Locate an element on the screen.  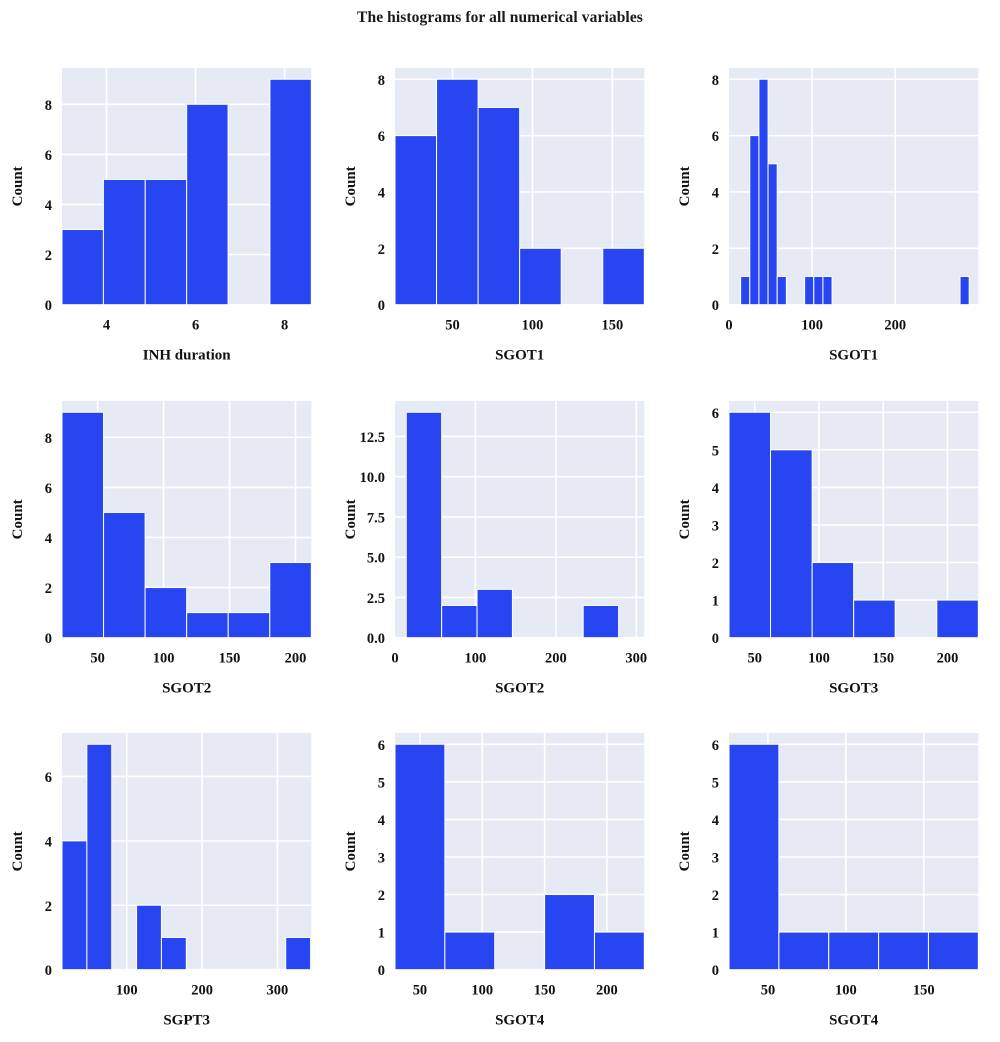
histogram-svg: 0 1 2 3 4 5 6 50 100 150 200 SGOT4 Count is located at coordinates (494, 881).